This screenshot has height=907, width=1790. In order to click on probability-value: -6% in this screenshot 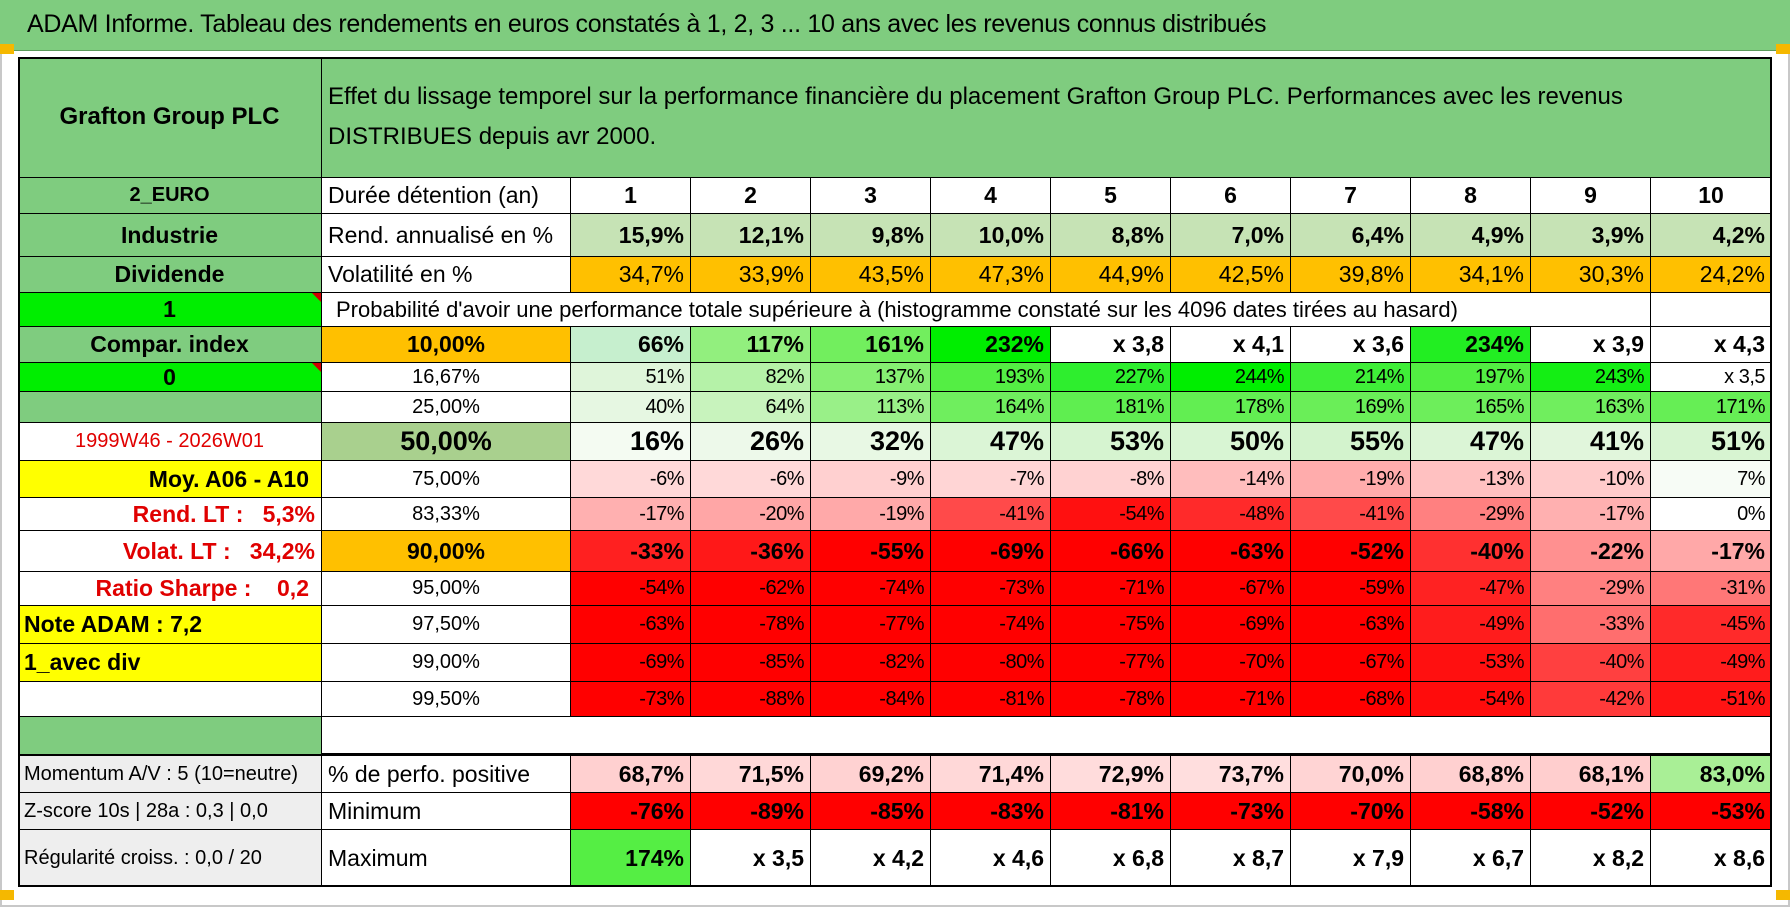, I will do `click(631, 479)`.